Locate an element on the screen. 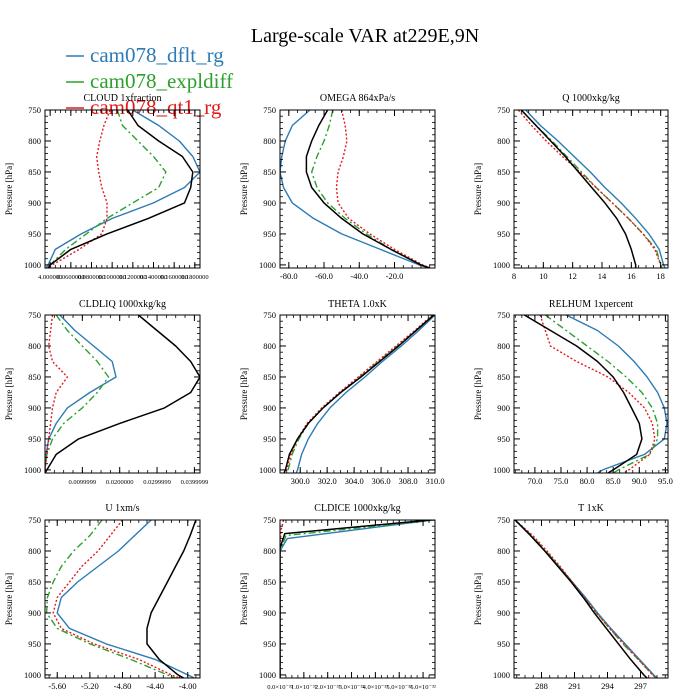  x-tick-label: 291 is located at coordinates (574, 686).